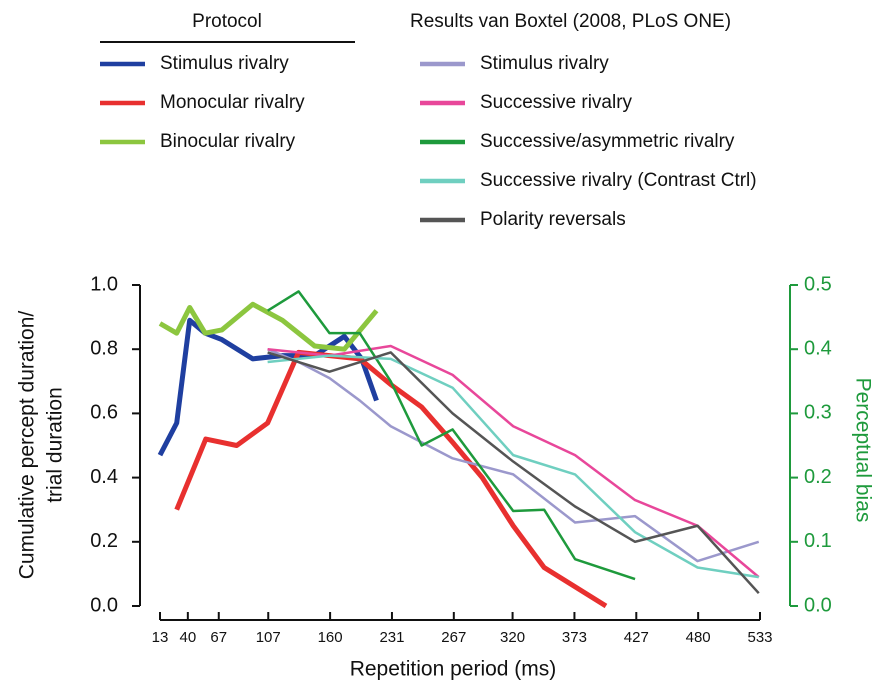  Describe the element at coordinates (818, 541) in the screenshot. I see `y2-tick-label: 0.1` at that location.